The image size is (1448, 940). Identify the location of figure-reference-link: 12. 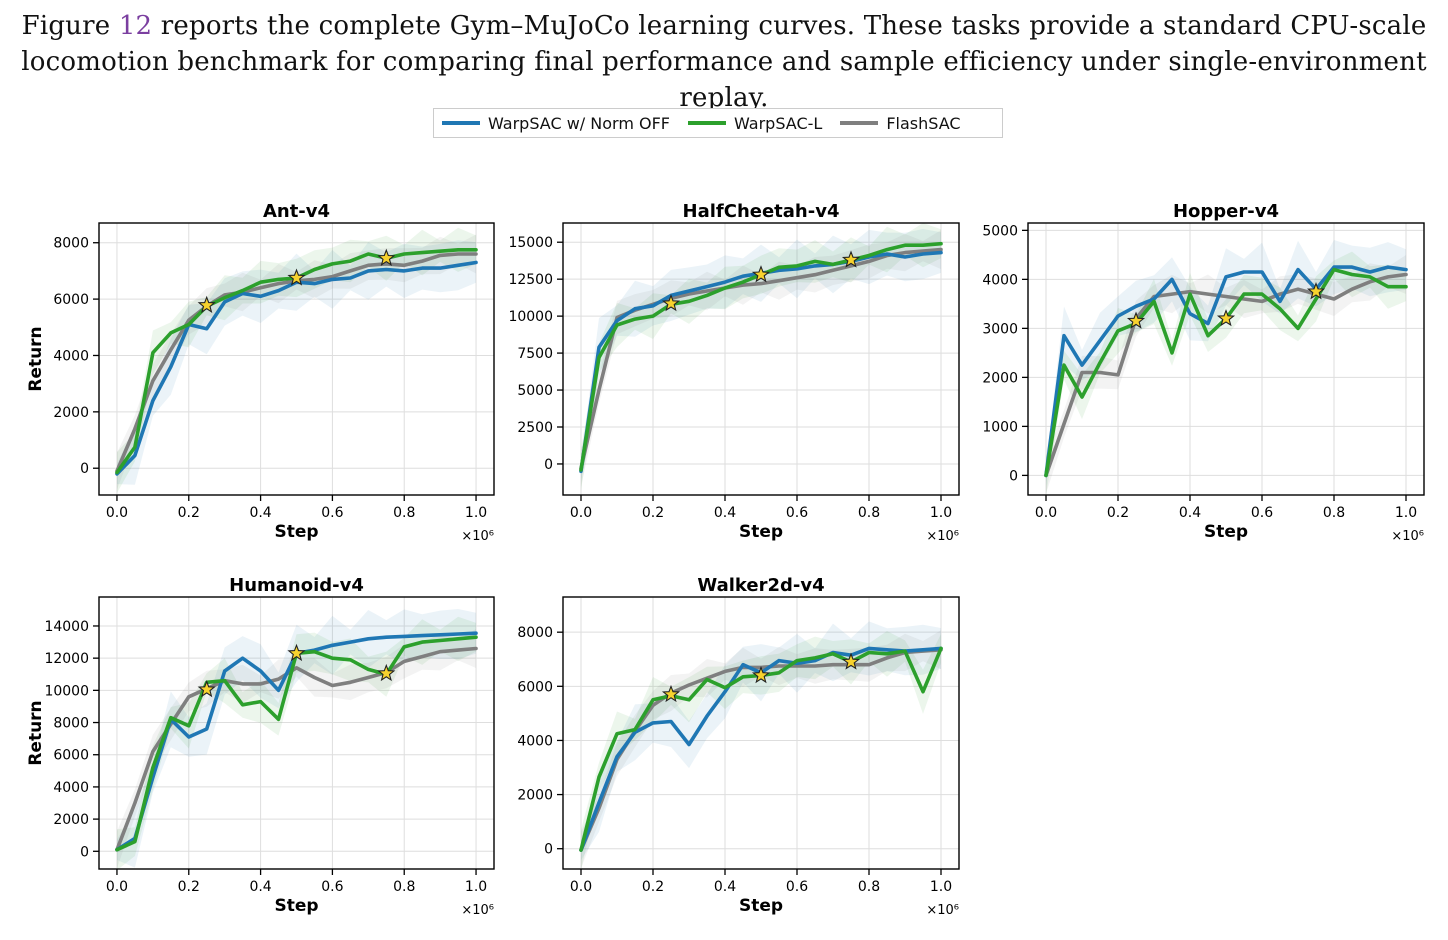
(135, 26).